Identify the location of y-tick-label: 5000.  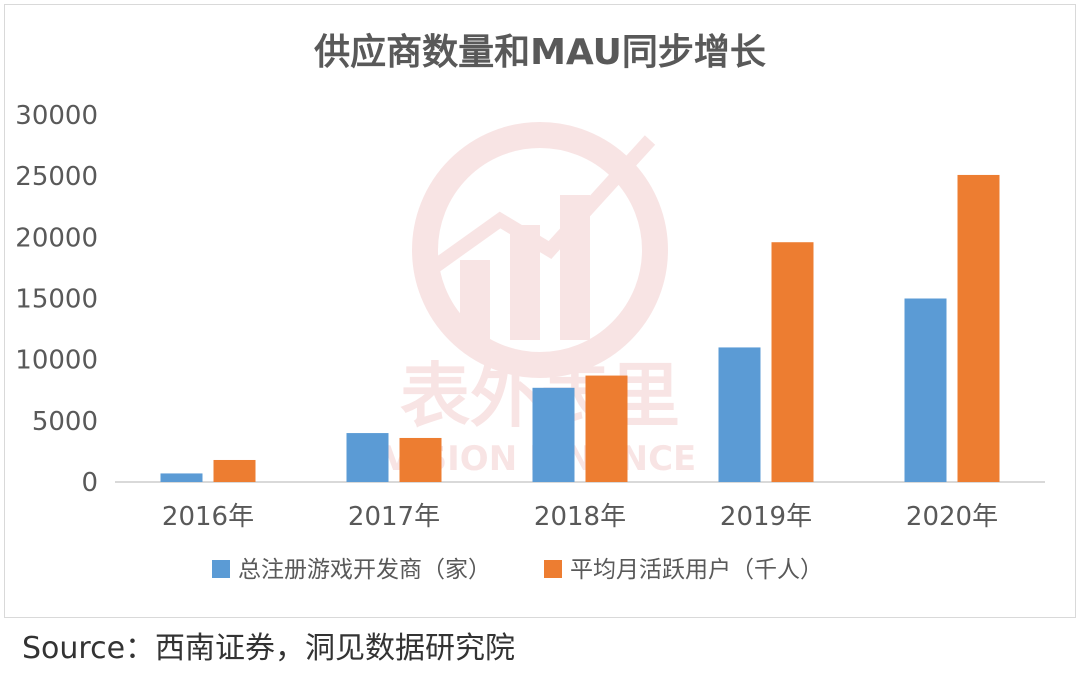
(65, 422).